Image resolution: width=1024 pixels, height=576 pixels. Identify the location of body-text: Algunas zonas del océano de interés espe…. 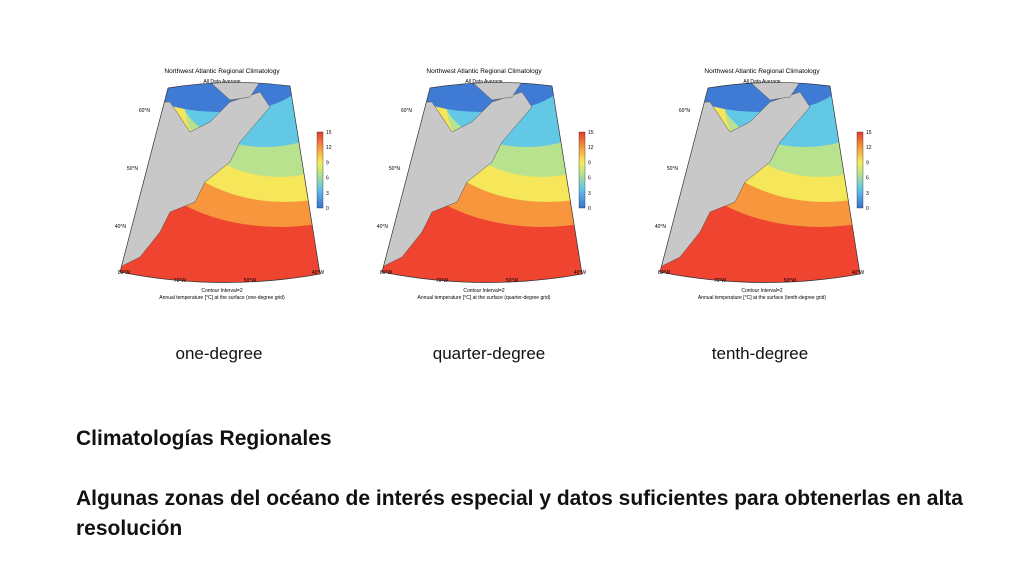
(519, 513).